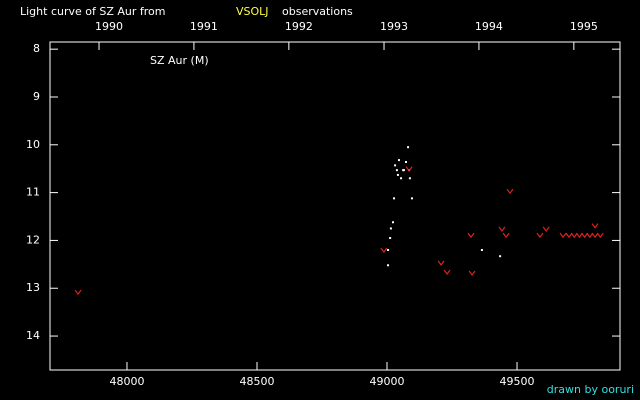 The width and height of the screenshot is (640, 400). What do you see at coordinates (93, 11) in the screenshot?
I see `chart-title: Light curve of SZ Aur from` at bounding box center [93, 11].